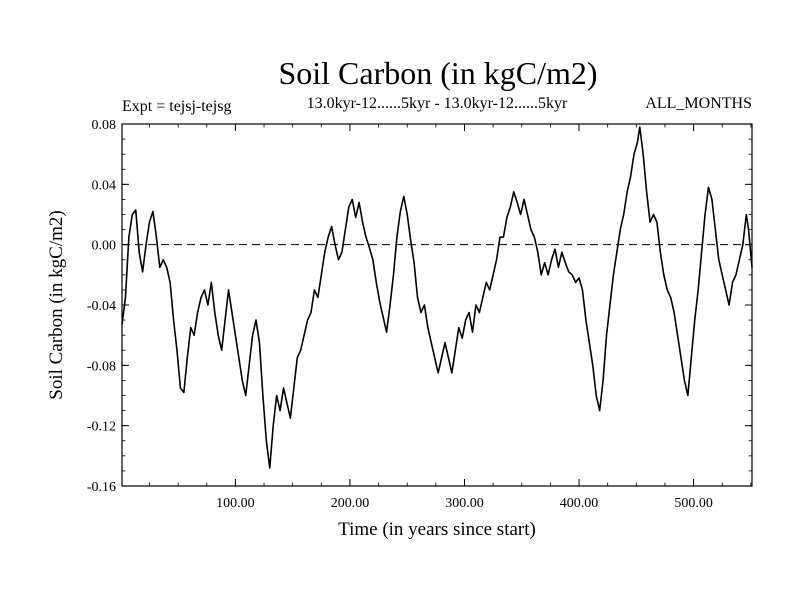 The height and width of the screenshot is (600, 800). What do you see at coordinates (437, 73) in the screenshot?
I see `chart-title: Soil Carbon (in kgC/m2)` at bounding box center [437, 73].